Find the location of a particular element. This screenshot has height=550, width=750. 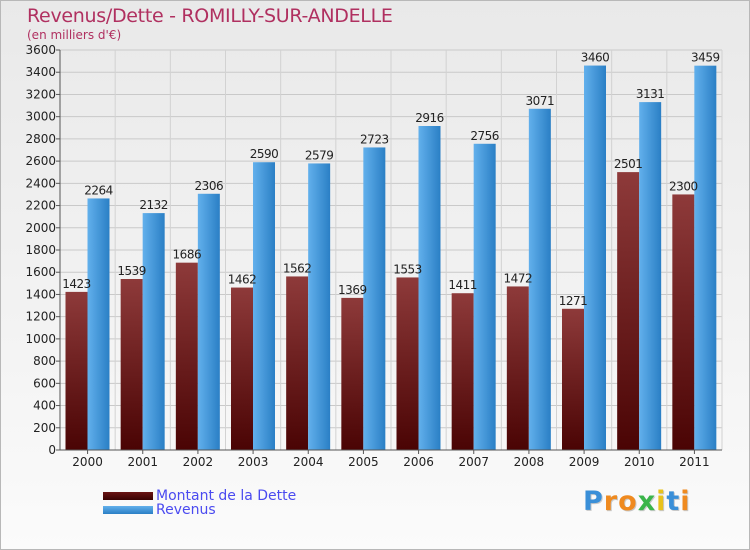

data-label-dette: 1462 is located at coordinates (242, 280).